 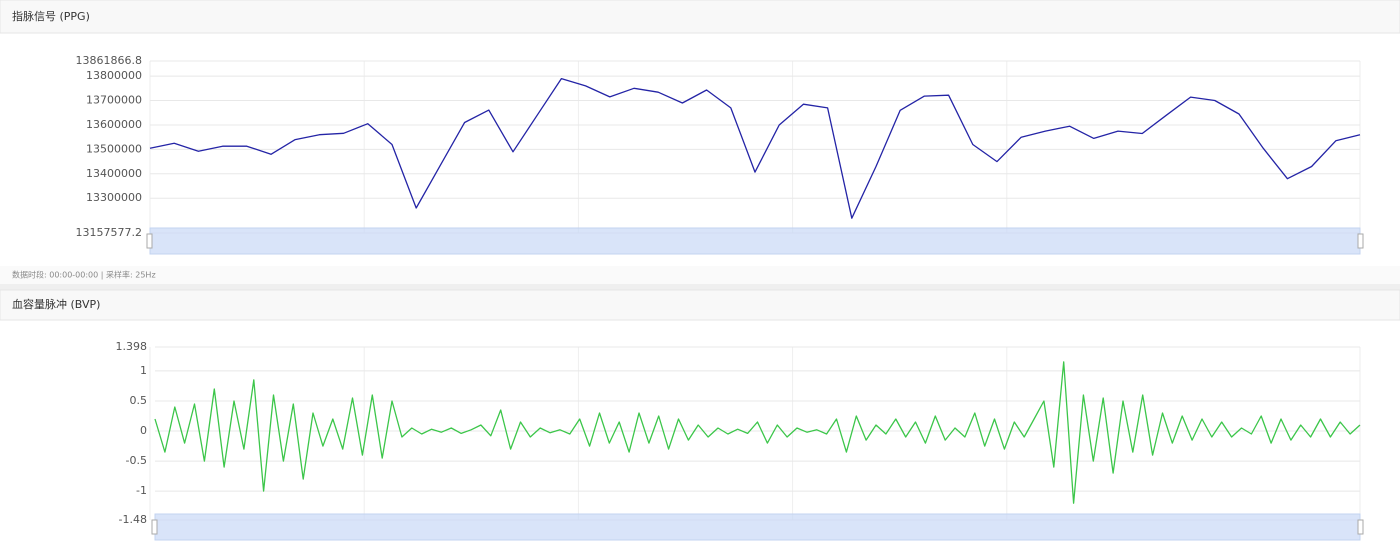 What do you see at coordinates (114, 75) in the screenshot?
I see `y-tick-label: 13800000` at bounding box center [114, 75].